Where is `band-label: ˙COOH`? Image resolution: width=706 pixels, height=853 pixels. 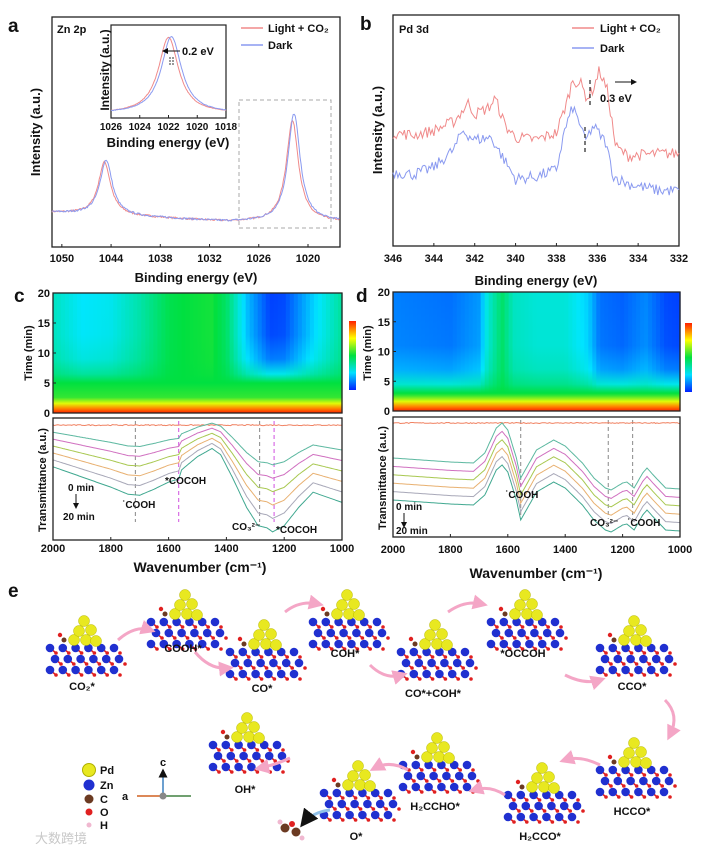 band-label: ˙COOH is located at coordinates (138, 505).